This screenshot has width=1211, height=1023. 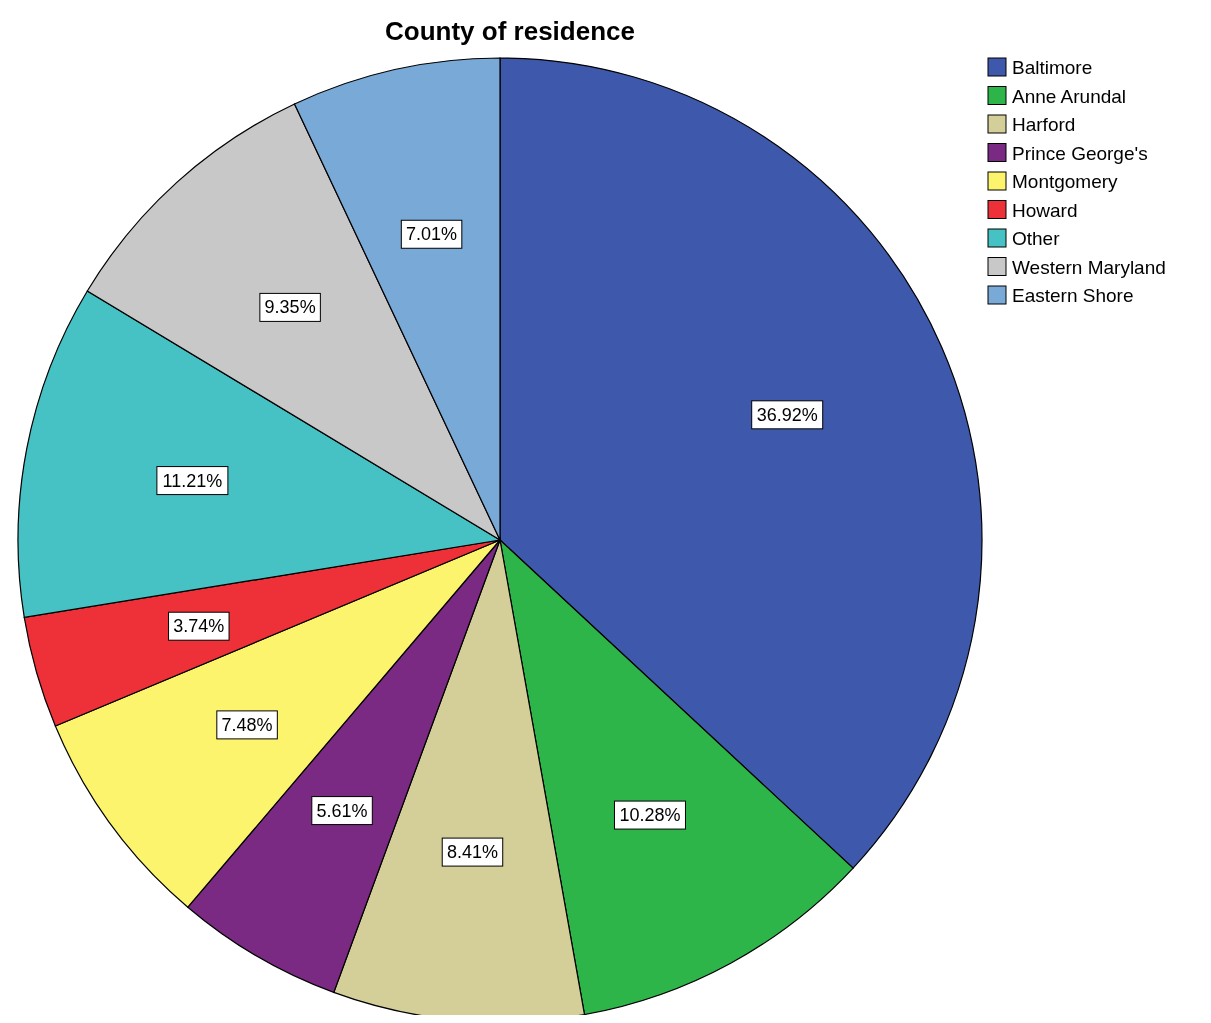 I want to click on legend-label: Anne Arundal, so click(x=1069, y=96).